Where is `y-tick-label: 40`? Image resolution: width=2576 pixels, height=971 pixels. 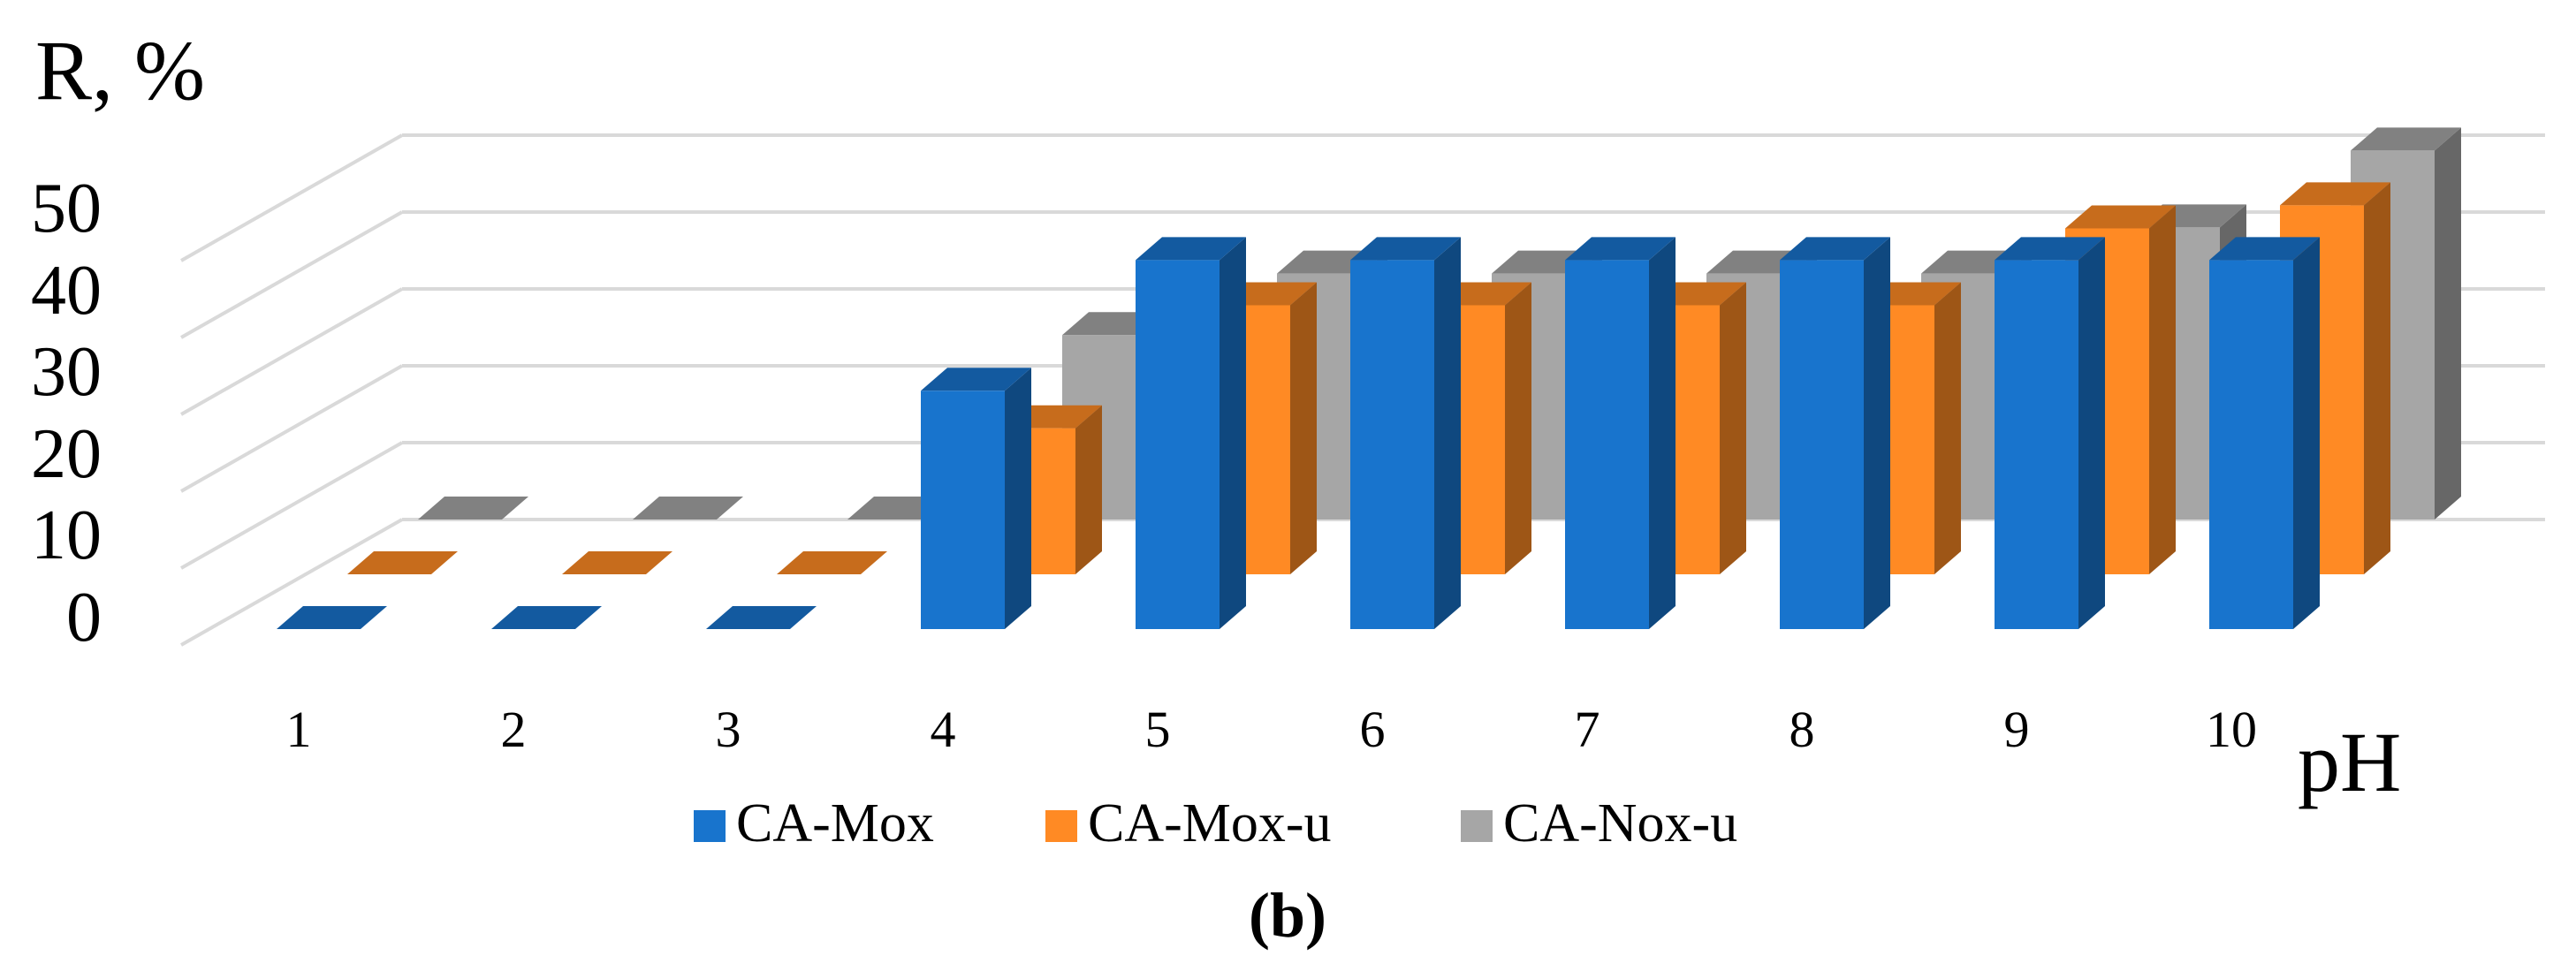
y-tick-label: 40 is located at coordinates (66, 291).